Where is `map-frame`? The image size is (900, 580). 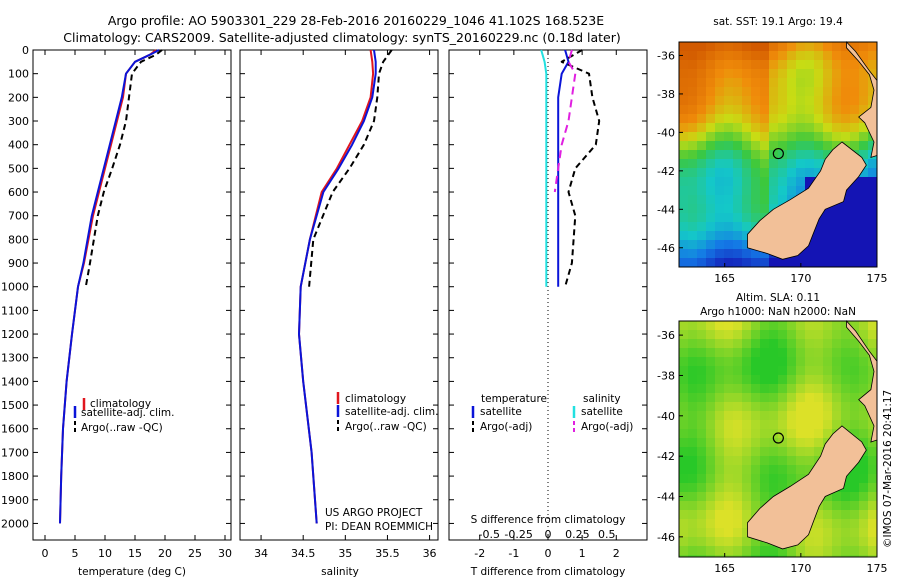
map-frame is located at coordinates (778, 439).